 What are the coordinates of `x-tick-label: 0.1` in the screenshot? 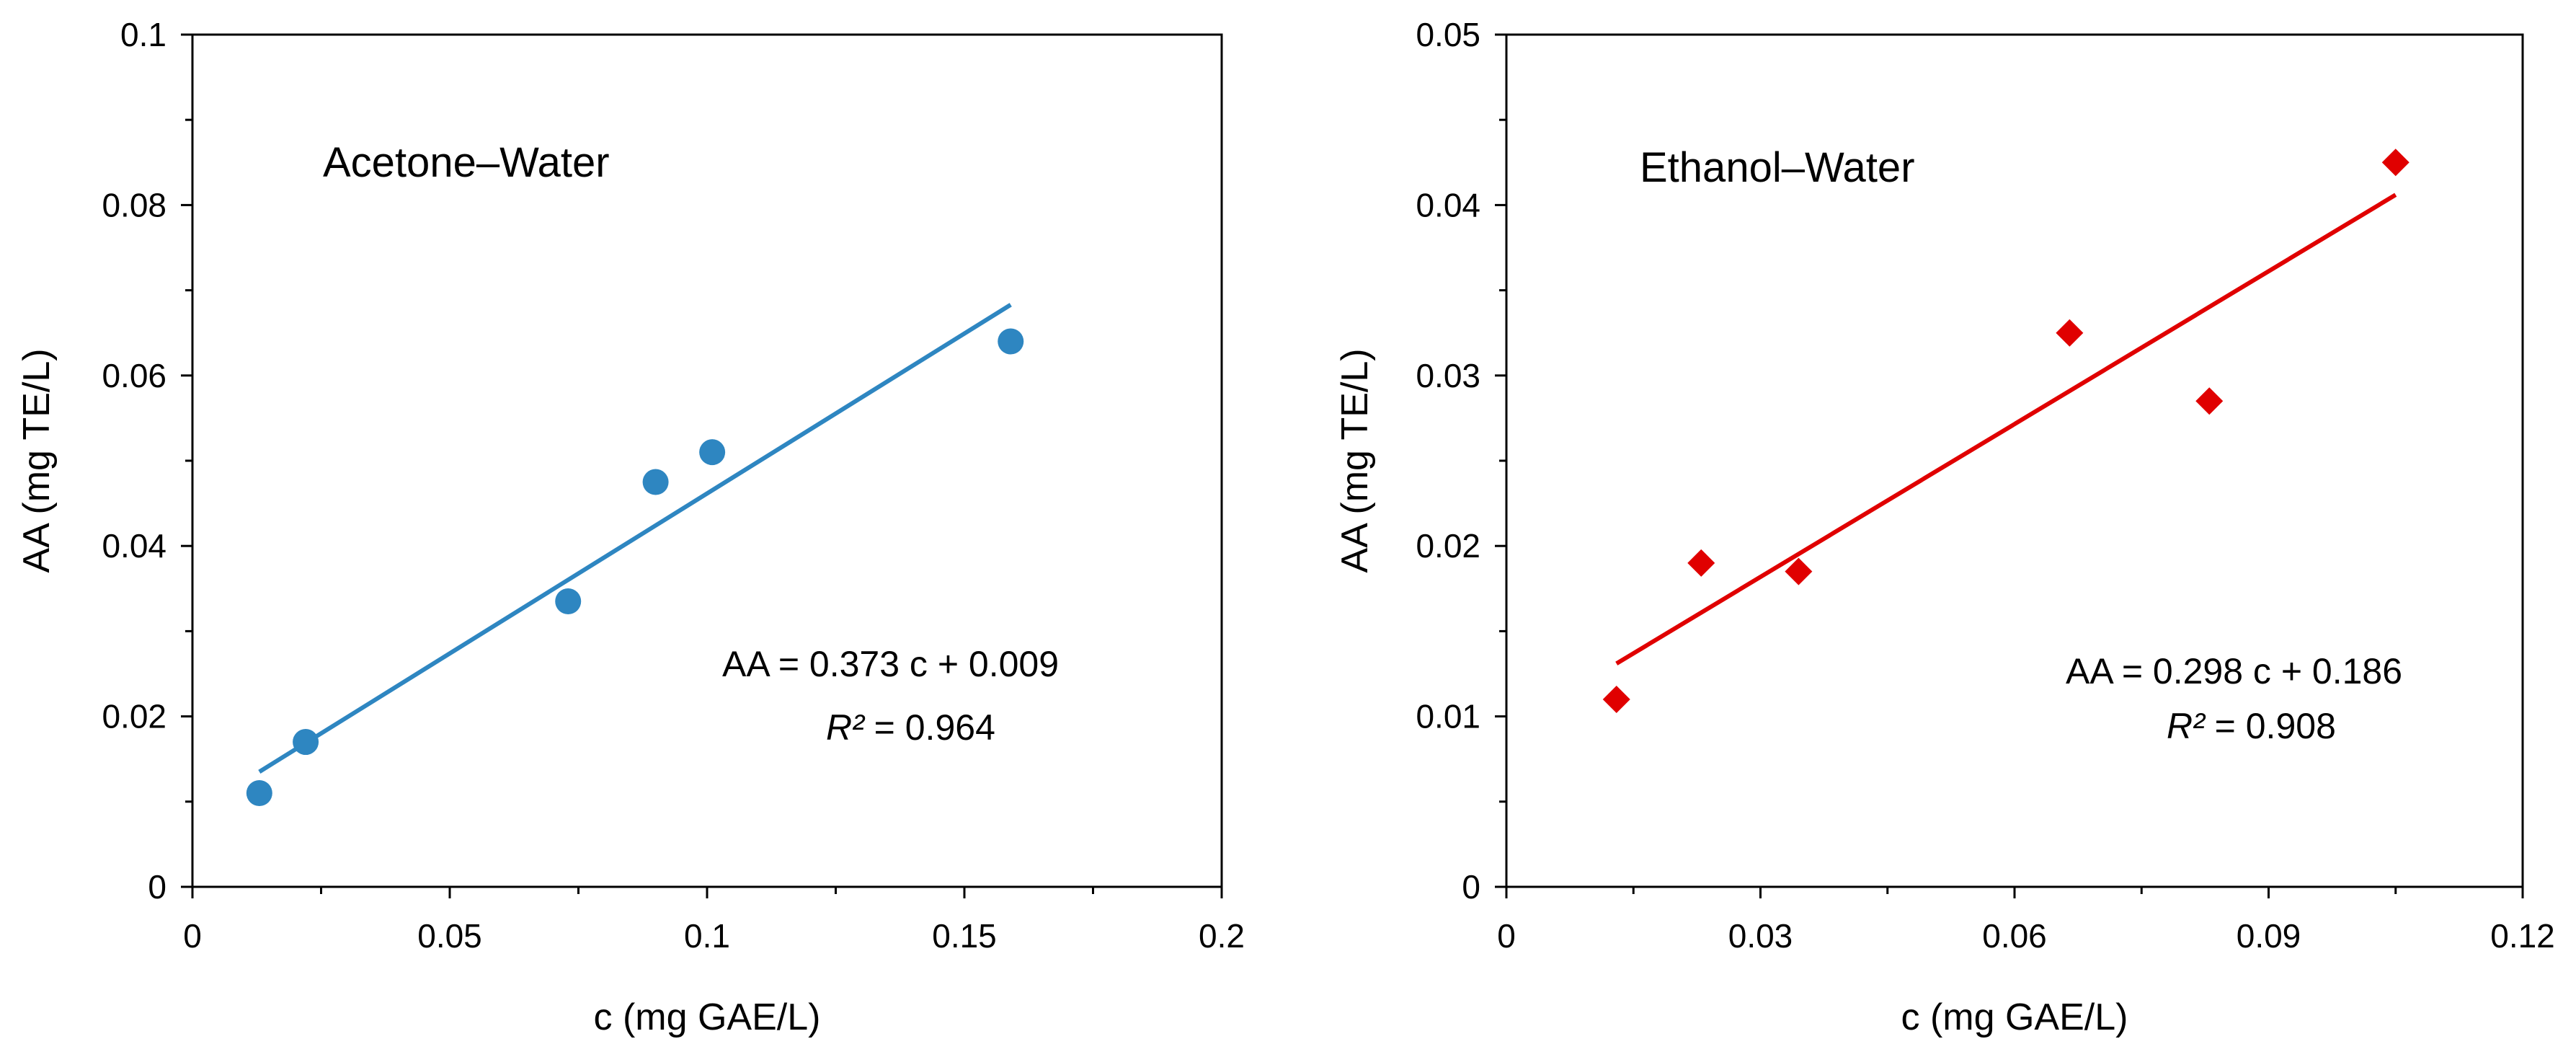 It's located at (707, 936).